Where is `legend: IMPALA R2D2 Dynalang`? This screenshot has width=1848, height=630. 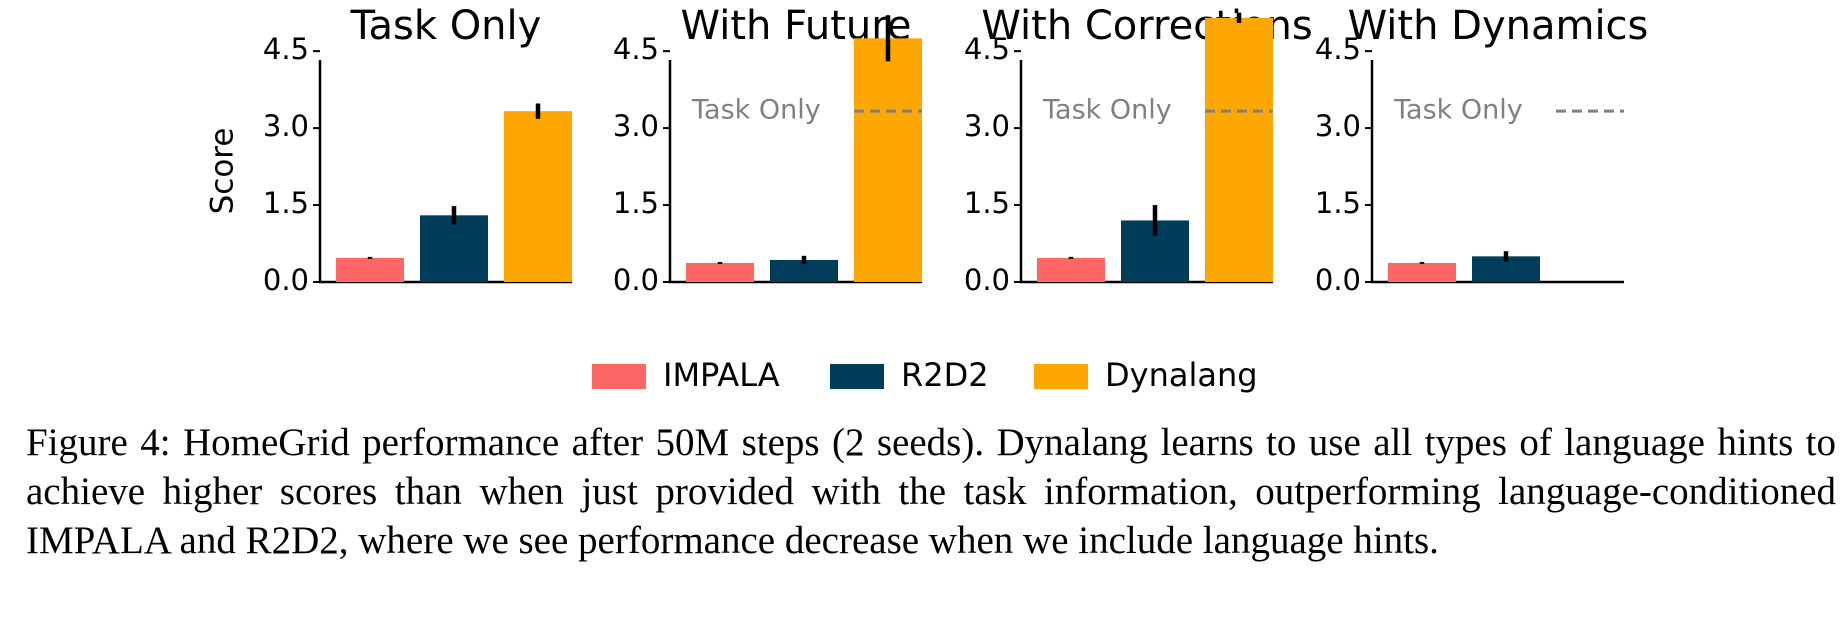
legend: IMPALA R2D2 Dynalang is located at coordinates (925, 375).